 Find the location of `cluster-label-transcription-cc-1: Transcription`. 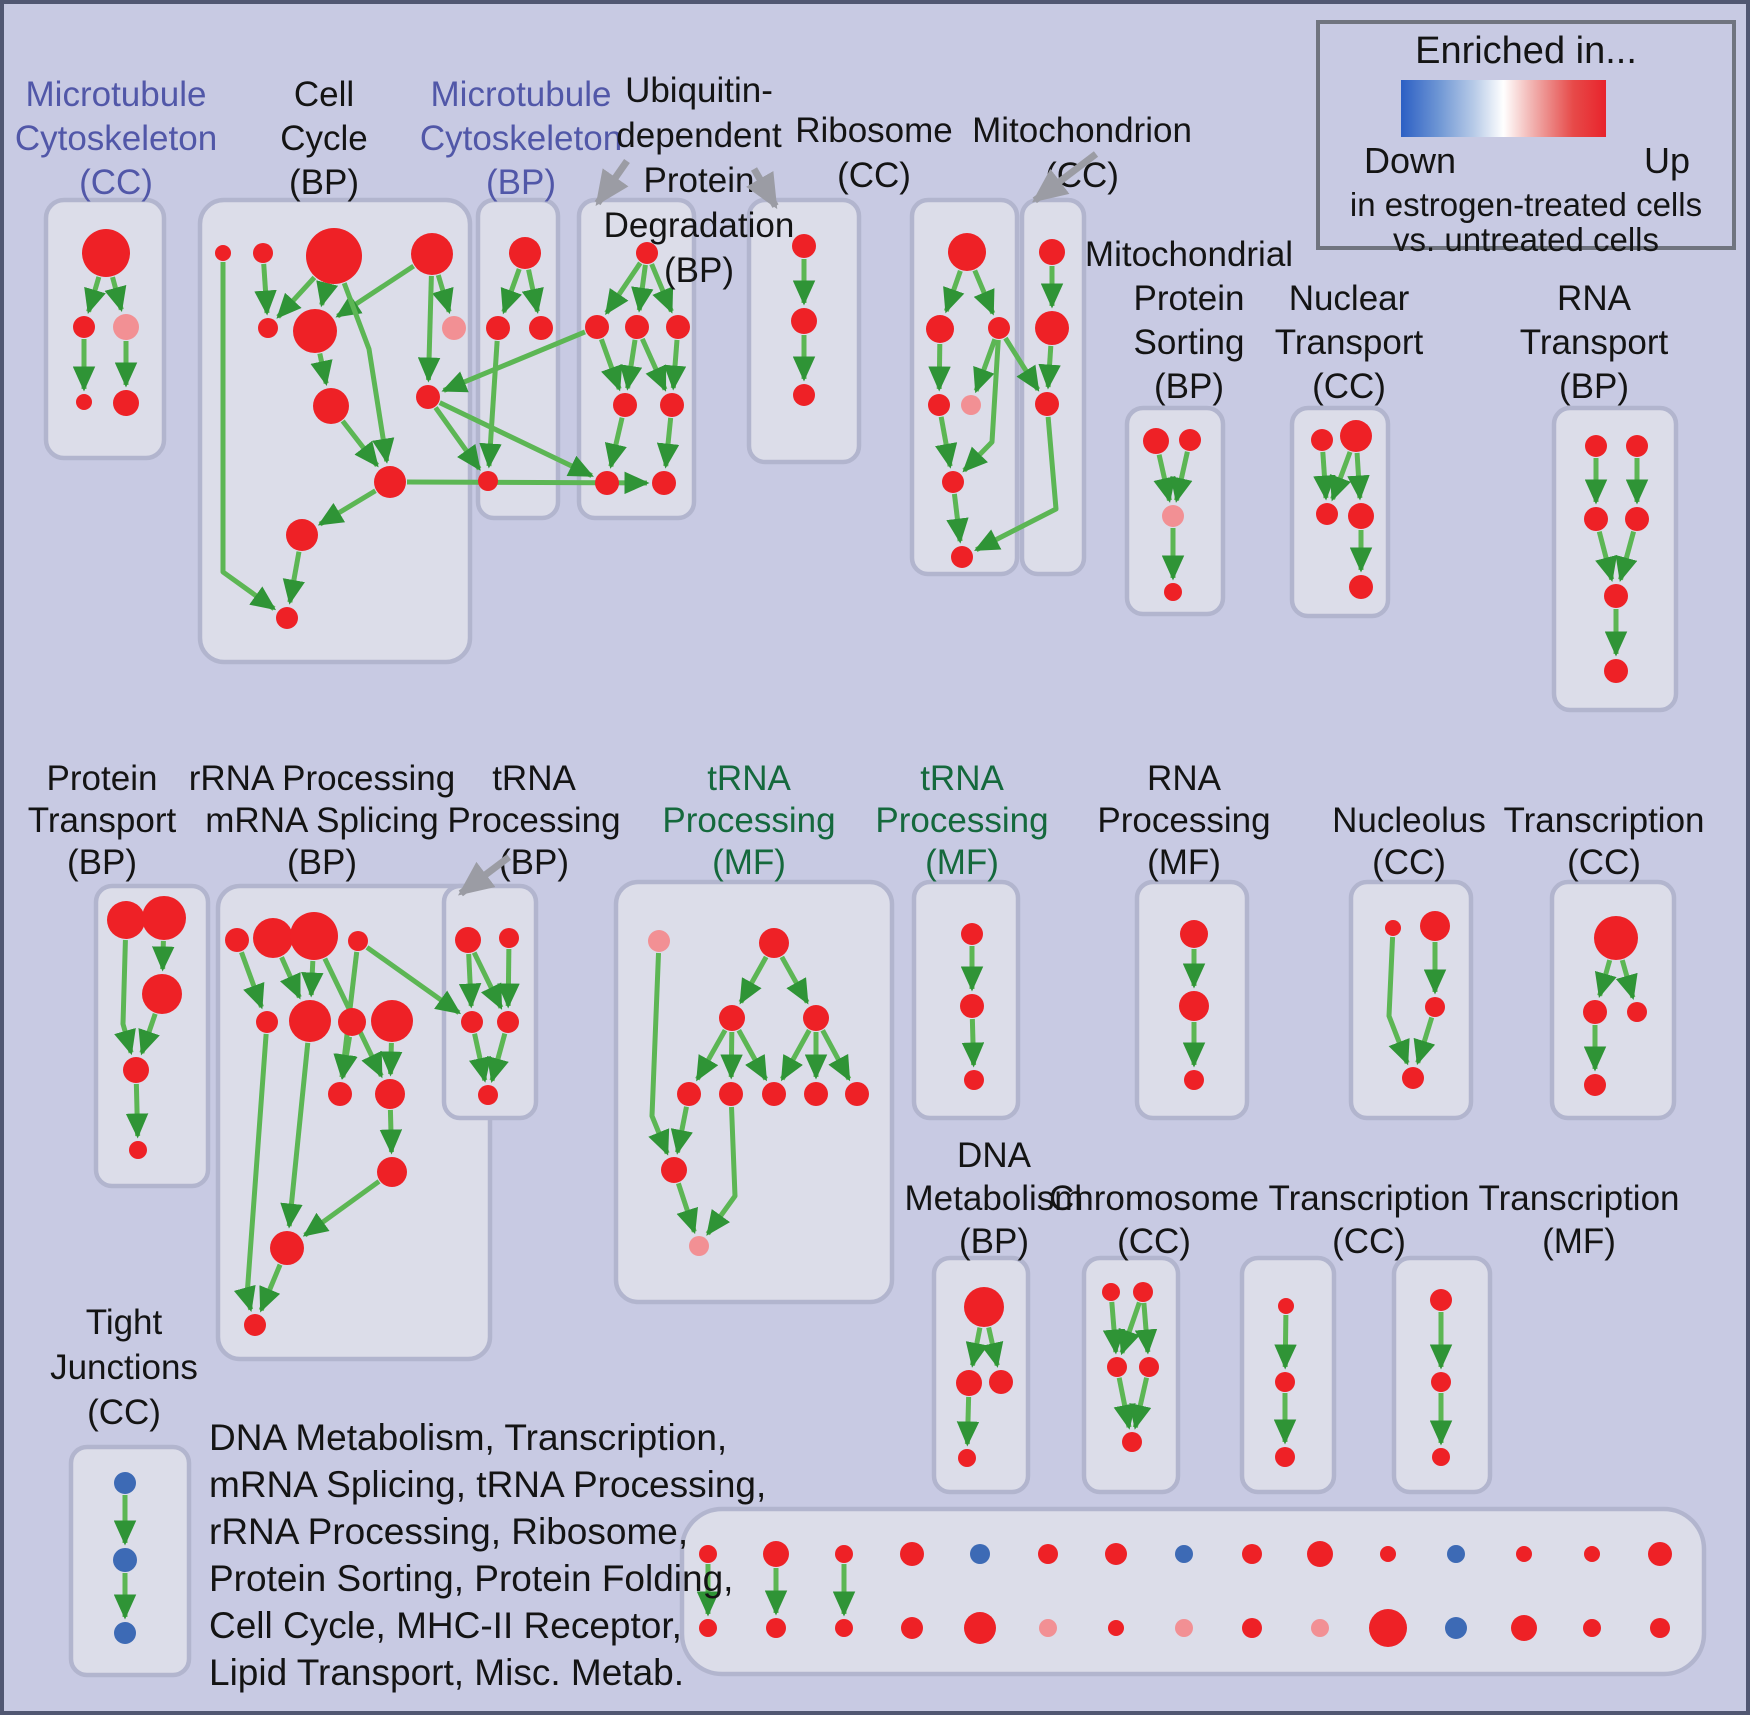

cluster-label-transcription-cc-1: Transcription is located at coordinates (1604, 820).